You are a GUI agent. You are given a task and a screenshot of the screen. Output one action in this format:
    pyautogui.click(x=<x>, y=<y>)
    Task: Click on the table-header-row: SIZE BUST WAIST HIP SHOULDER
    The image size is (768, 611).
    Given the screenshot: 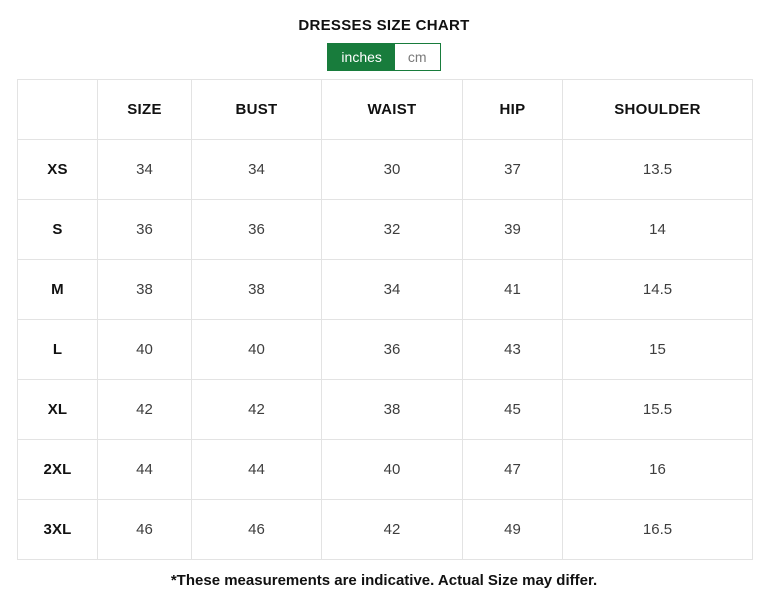 What is the action you would take?
    pyautogui.click(x=385, y=109)
    